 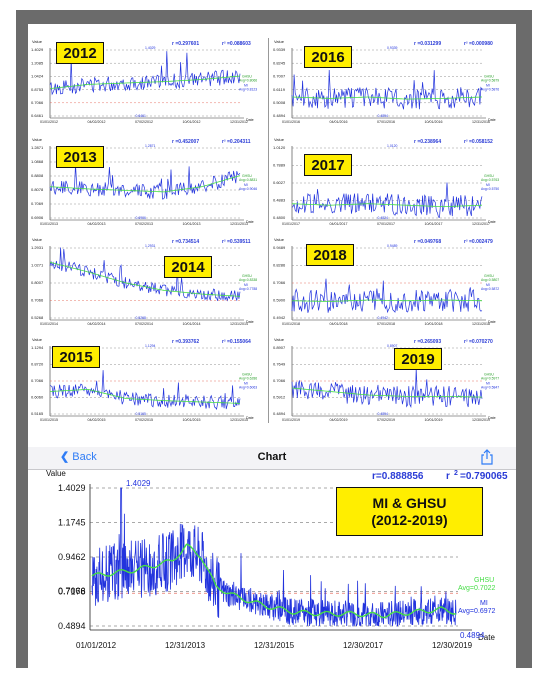 I want to click on legend-ghsu-avg: Avg=0.8831, so click(x=248, y=180).